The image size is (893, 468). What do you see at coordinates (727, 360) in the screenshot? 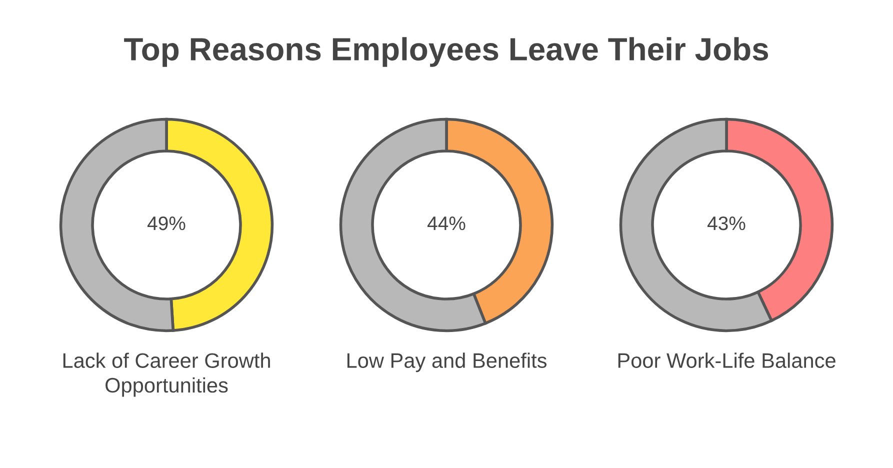
I see `text: Poor Work-Life Balance` at bounding box center [727, 360].